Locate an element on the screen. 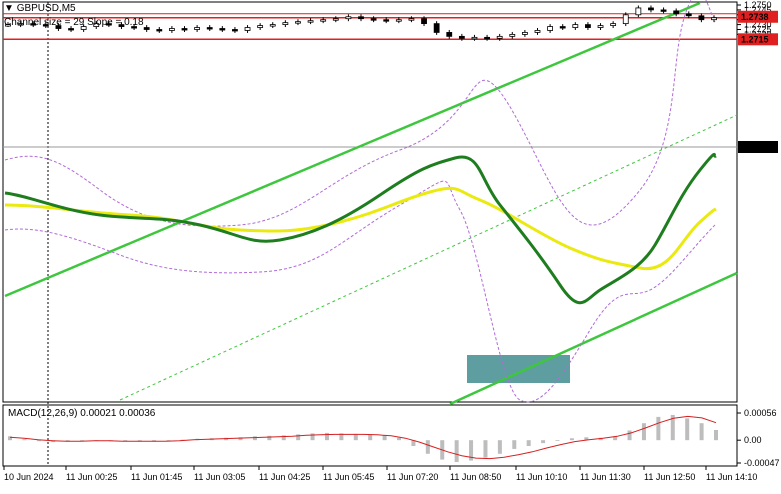 This screenshot has height=494, width=781. support-price-tag-box is located at coordinates (758, 39).